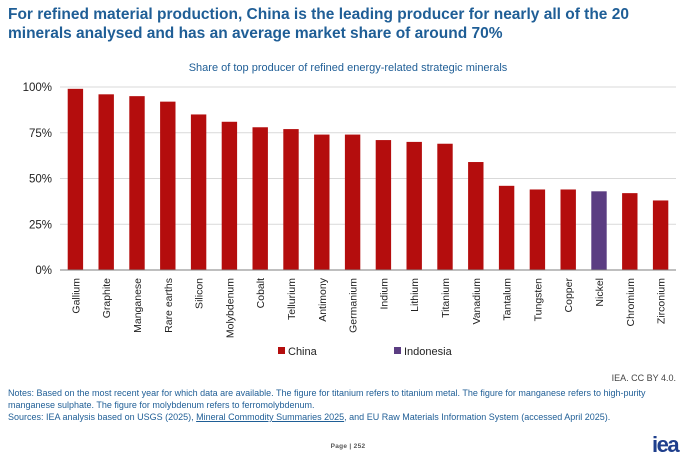 This screenshot has height=469, width=696. What do you see at coordinates (43, 271) in the screenshot?
I see `y-tick-label: 0%` at bounding box center [43, 271].